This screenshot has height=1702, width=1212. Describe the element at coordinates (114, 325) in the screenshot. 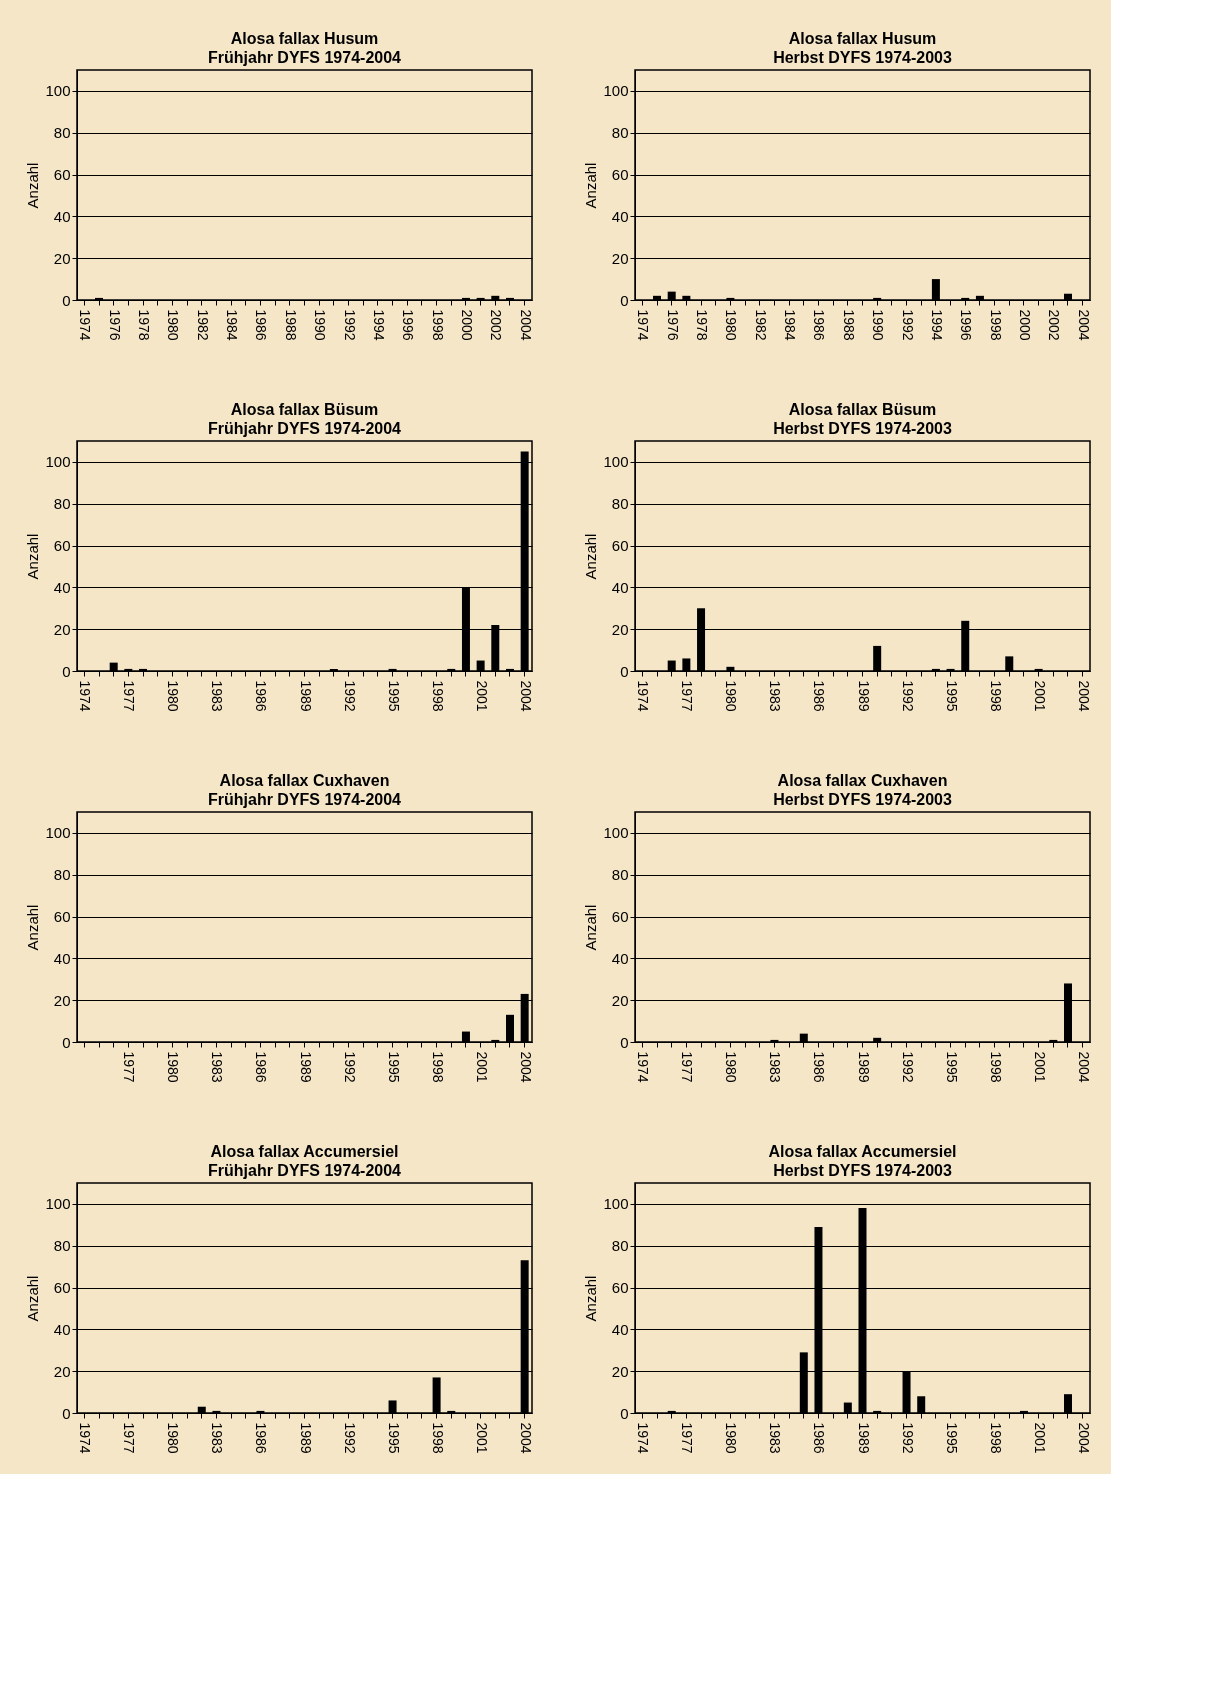

I see `x-tick-label: 1976` at that location.